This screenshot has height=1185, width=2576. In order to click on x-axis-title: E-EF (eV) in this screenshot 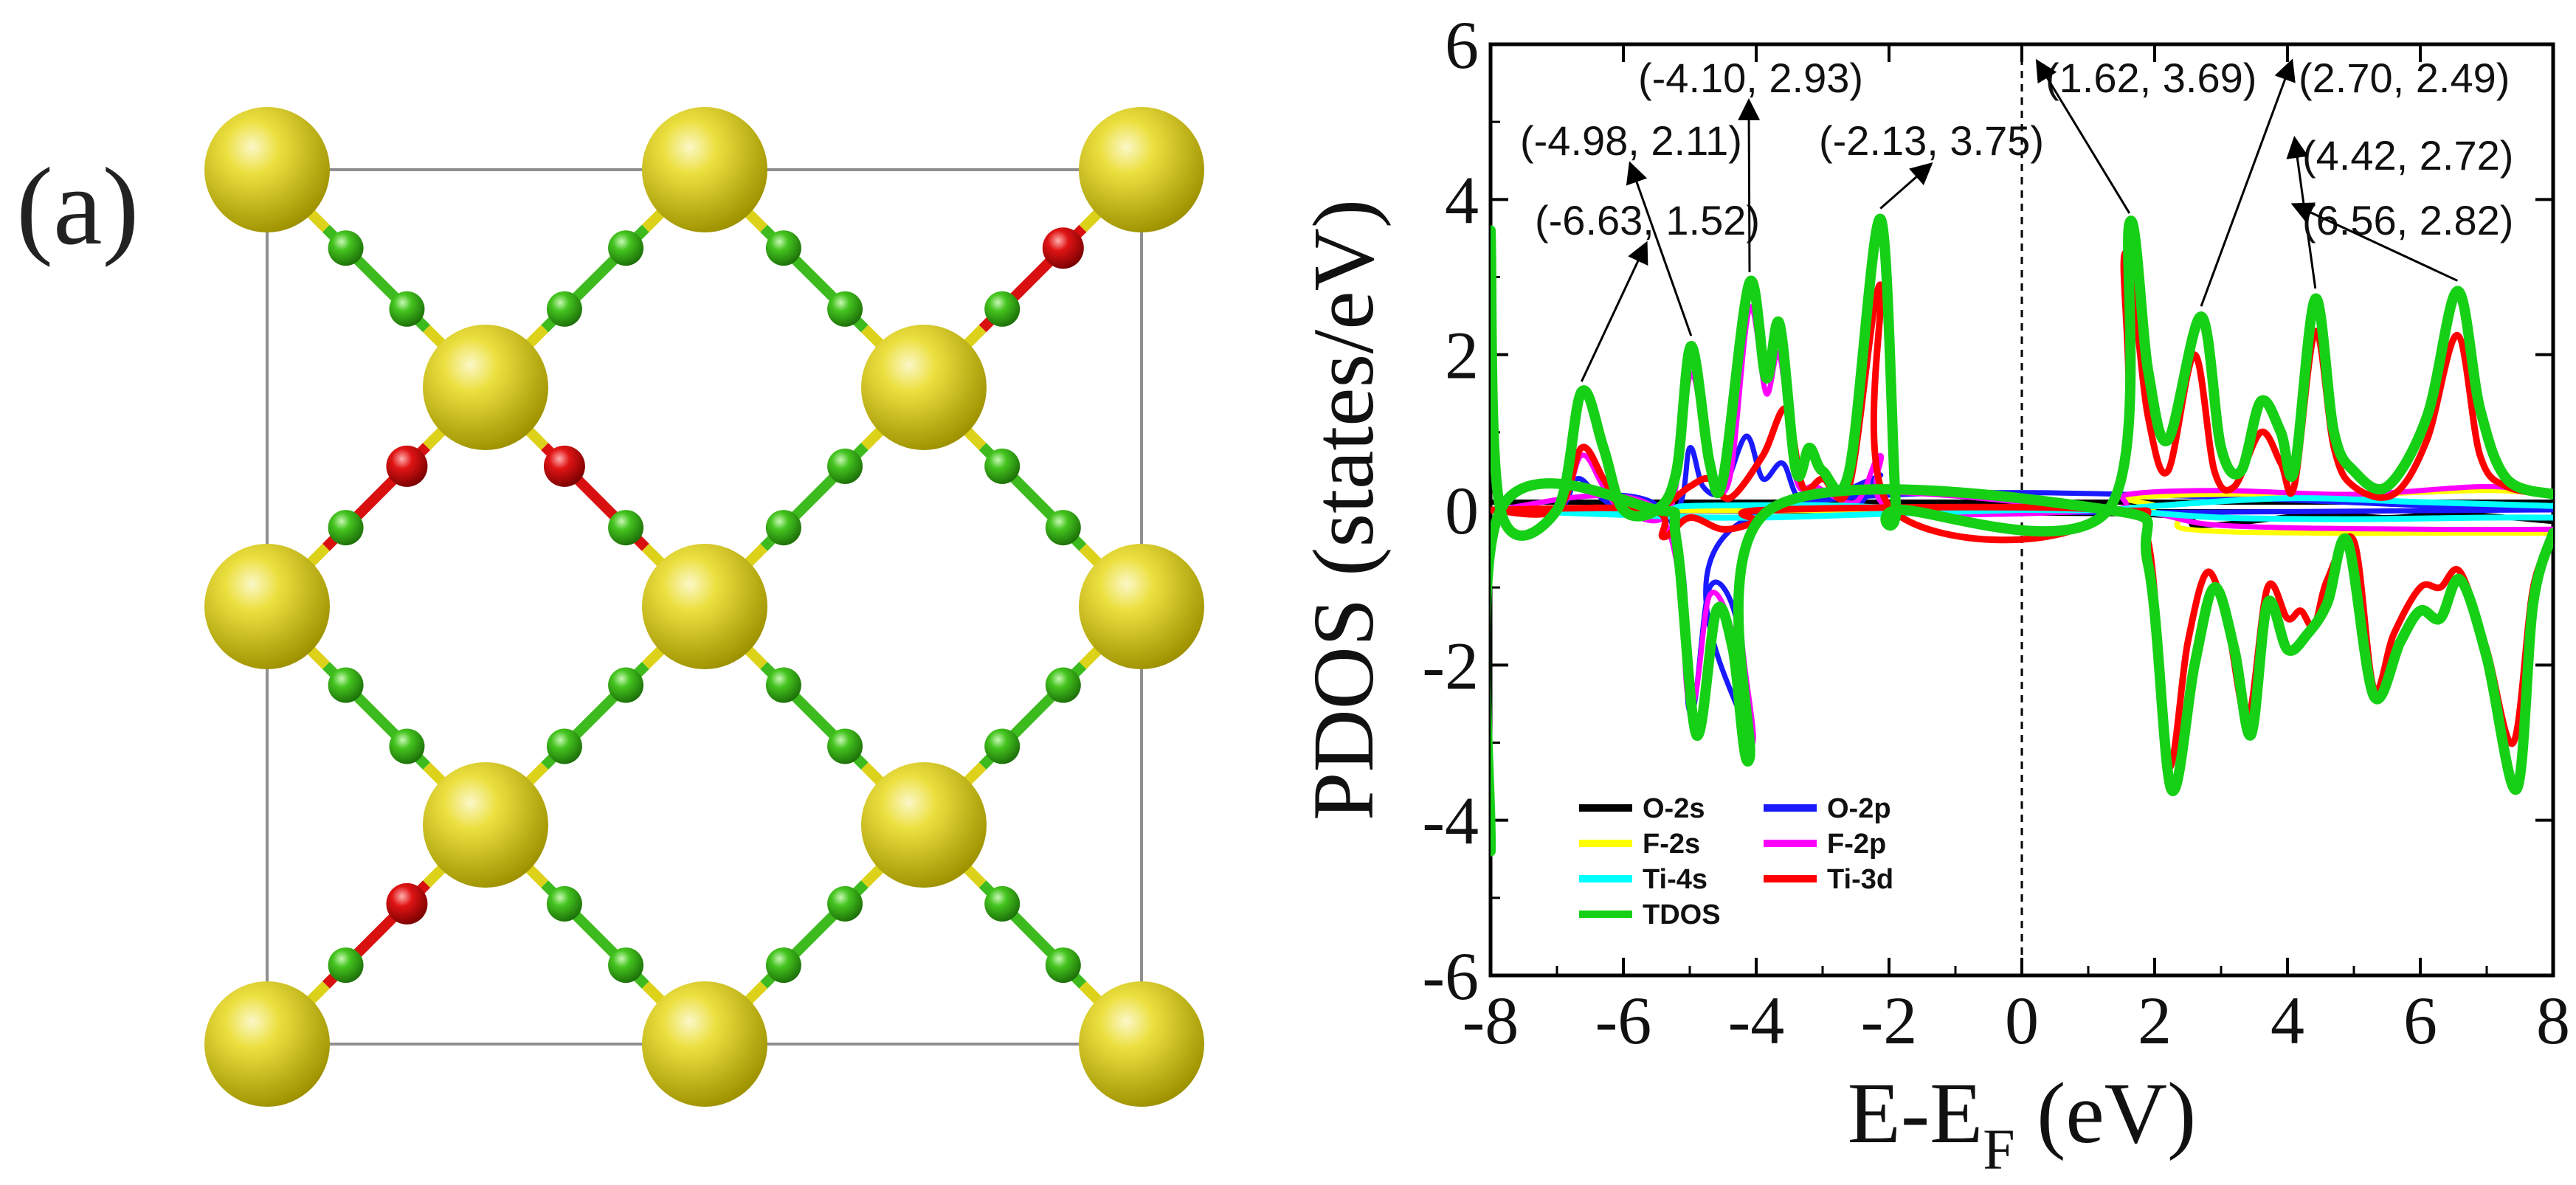, I will do `click(2022, 1123)`.